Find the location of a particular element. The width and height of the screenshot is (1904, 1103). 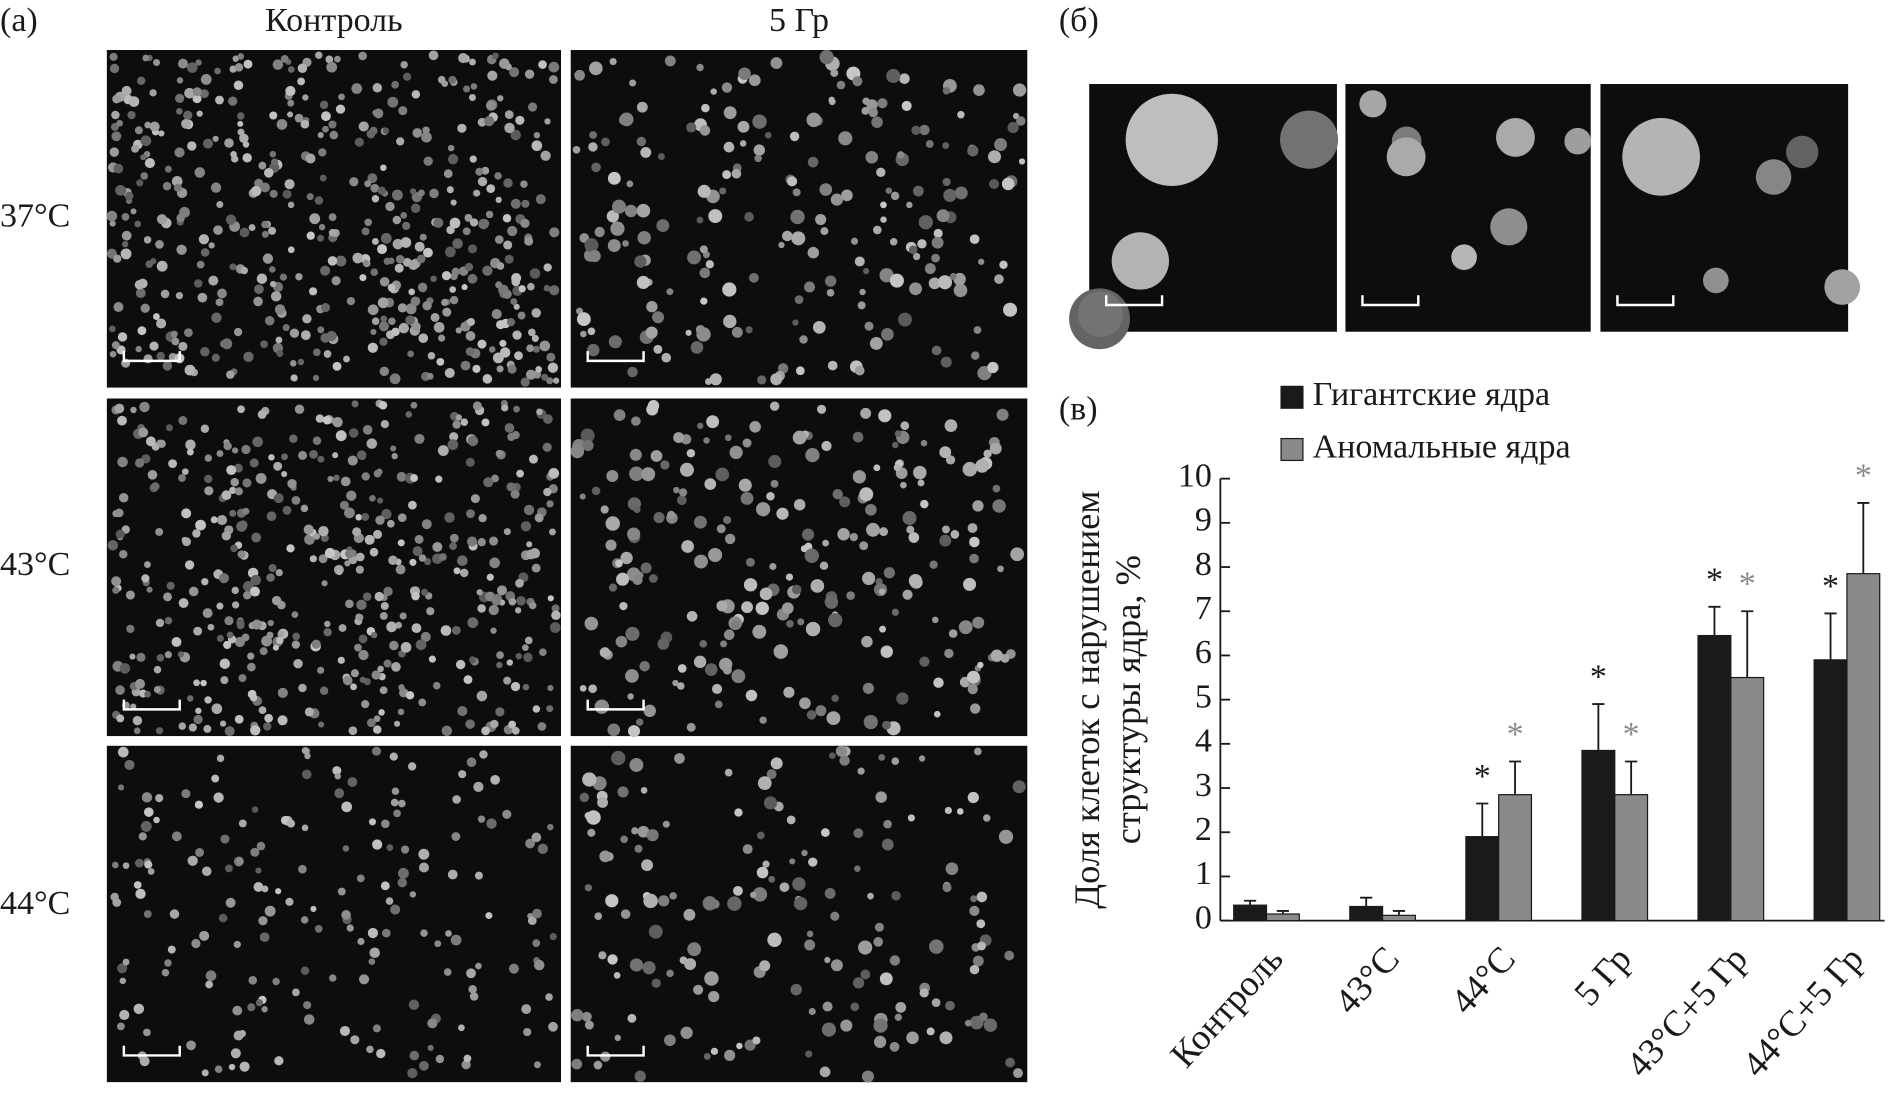

y-tick-label: 2 is located at coordinates (1203, 829).